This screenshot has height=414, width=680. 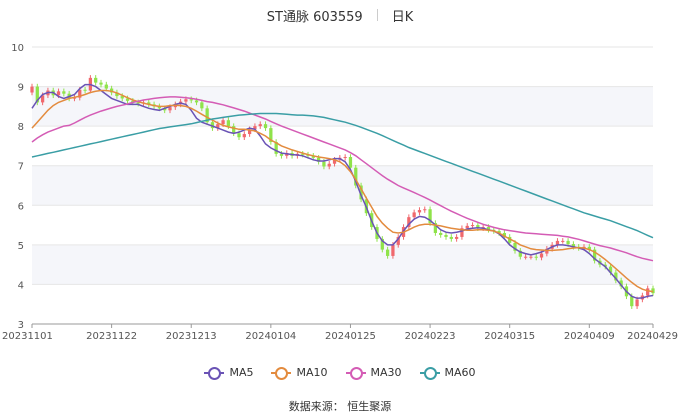 I want to click on legend-swatch-ma5, so click(x=214, y=373).